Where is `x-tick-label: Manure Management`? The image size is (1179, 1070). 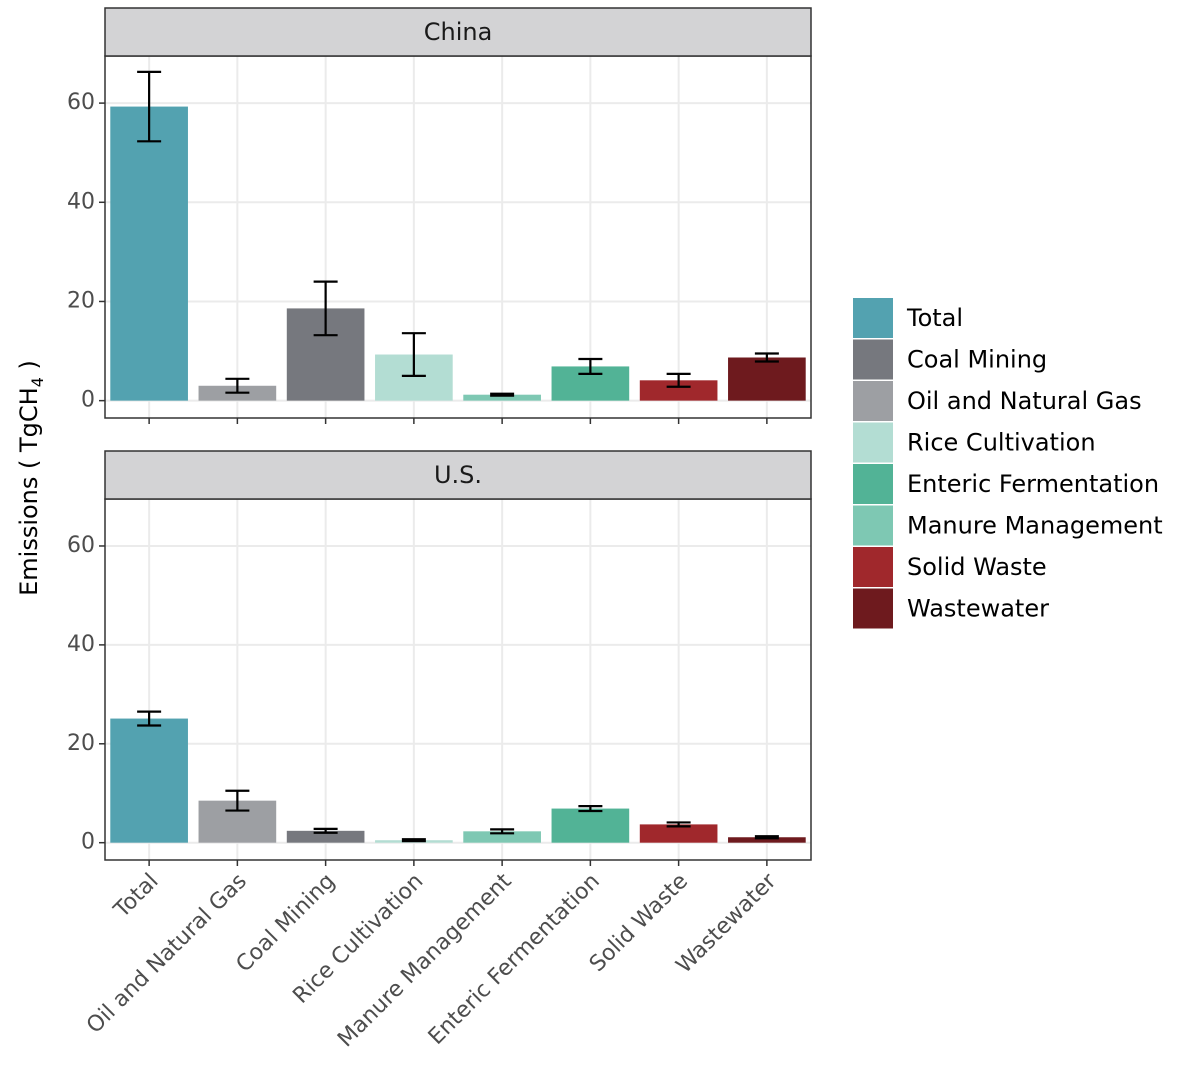
x-tick-label: Manure Management is located at coordinates (425, 961).